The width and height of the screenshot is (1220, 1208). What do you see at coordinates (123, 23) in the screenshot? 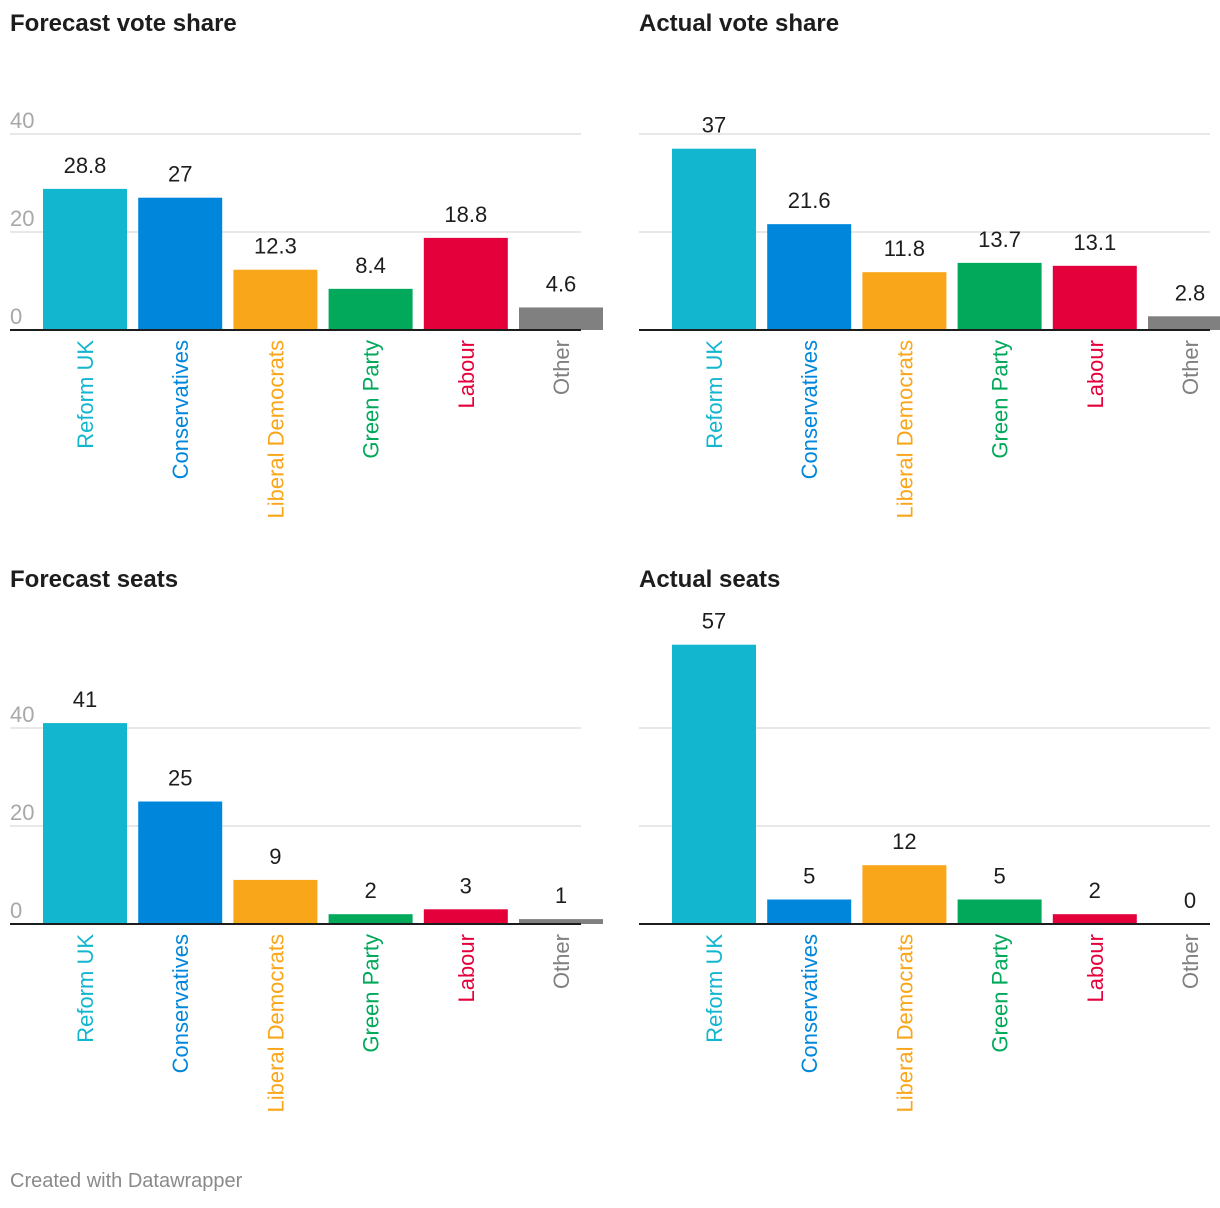
I see `chart-title-forecast-vote-share: Forecast vote share` at bounding box center [123, 23].